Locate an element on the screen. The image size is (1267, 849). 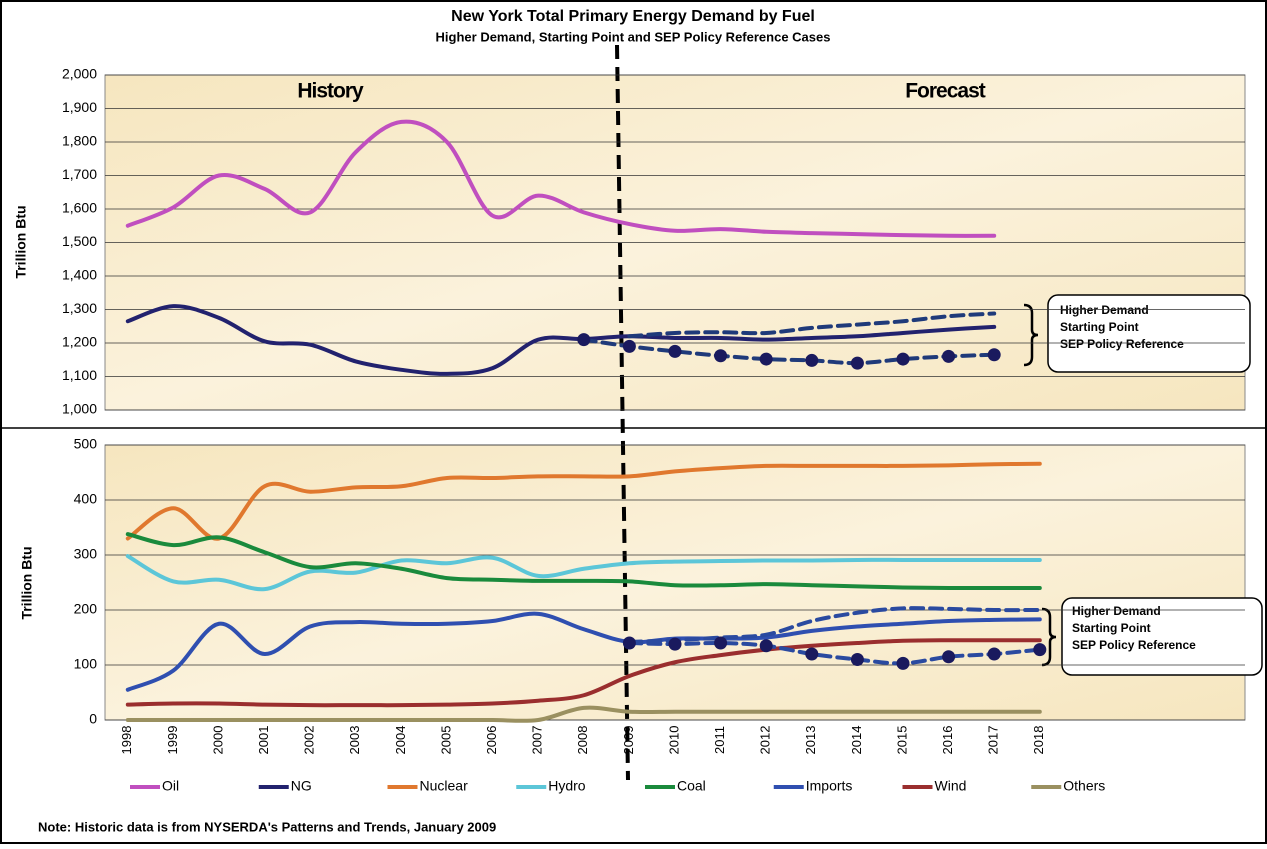
x-tick-label: 2014 is located at coordinates (856, 740).